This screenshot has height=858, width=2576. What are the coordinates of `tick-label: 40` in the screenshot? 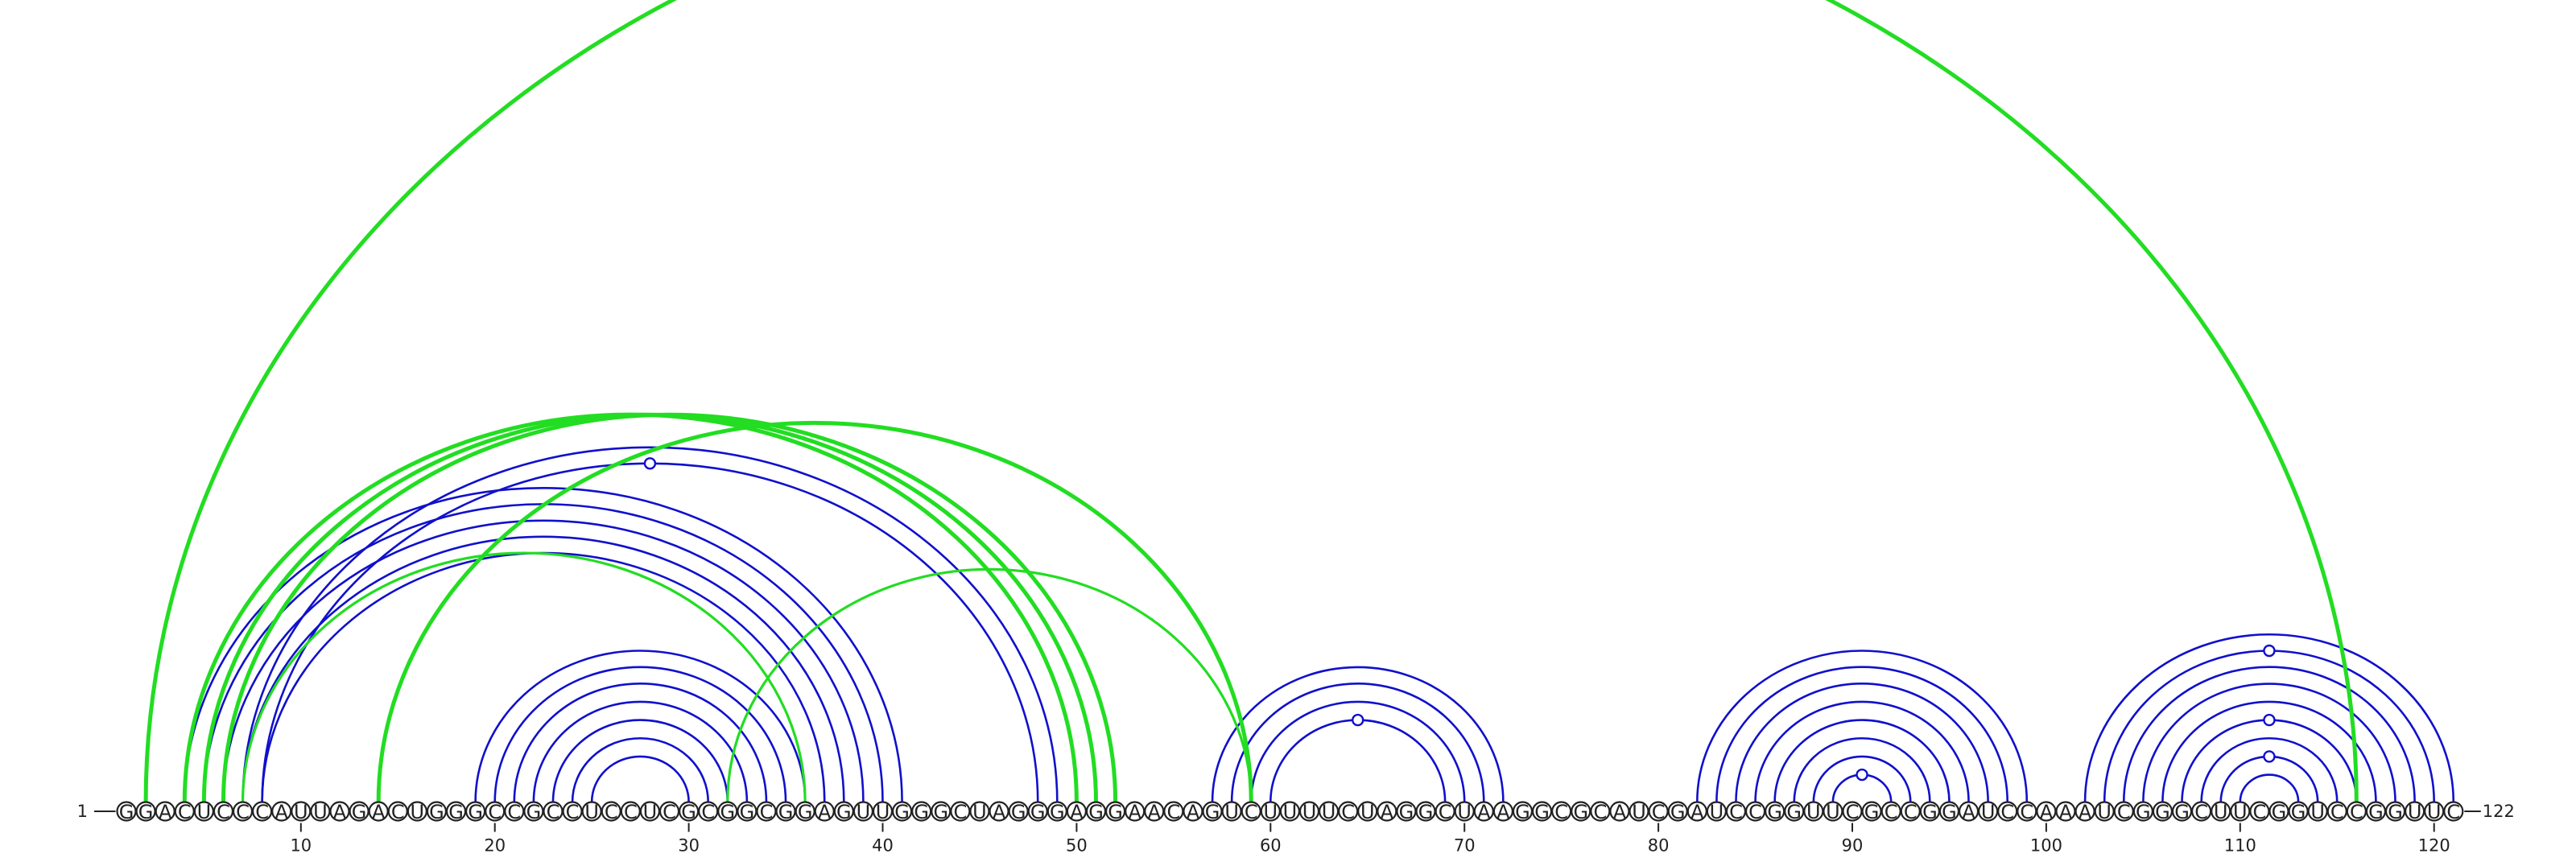 It's located at (883, 846).